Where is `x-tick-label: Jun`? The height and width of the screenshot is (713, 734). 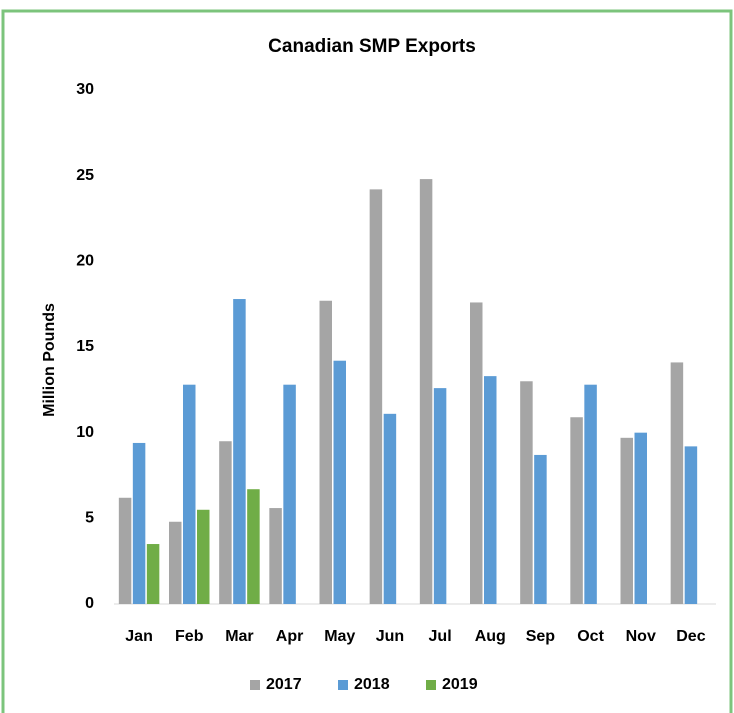
x-tick-label: Jun is located at coordinates (390, 636).